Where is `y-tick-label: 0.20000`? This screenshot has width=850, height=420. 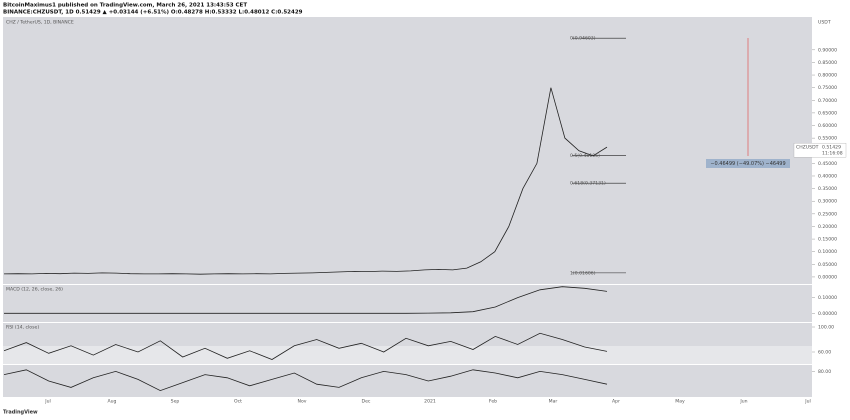
y-tick-label: 0.20000 is located at coordinates (827, 227).